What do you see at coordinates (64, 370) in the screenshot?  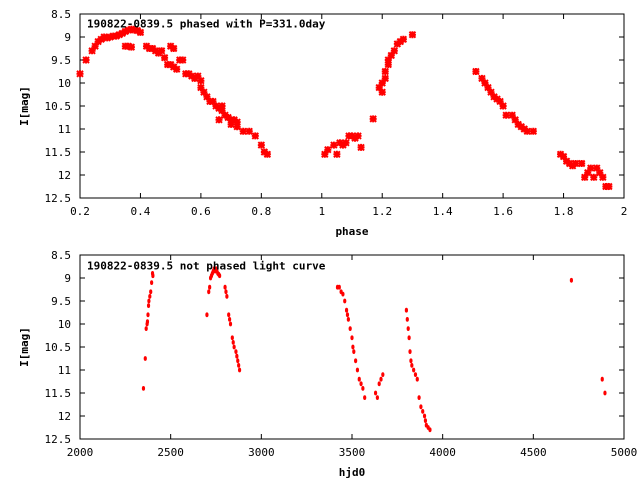 I see `unphased-y-tick-label: 11` at bounding box center [64, 370].